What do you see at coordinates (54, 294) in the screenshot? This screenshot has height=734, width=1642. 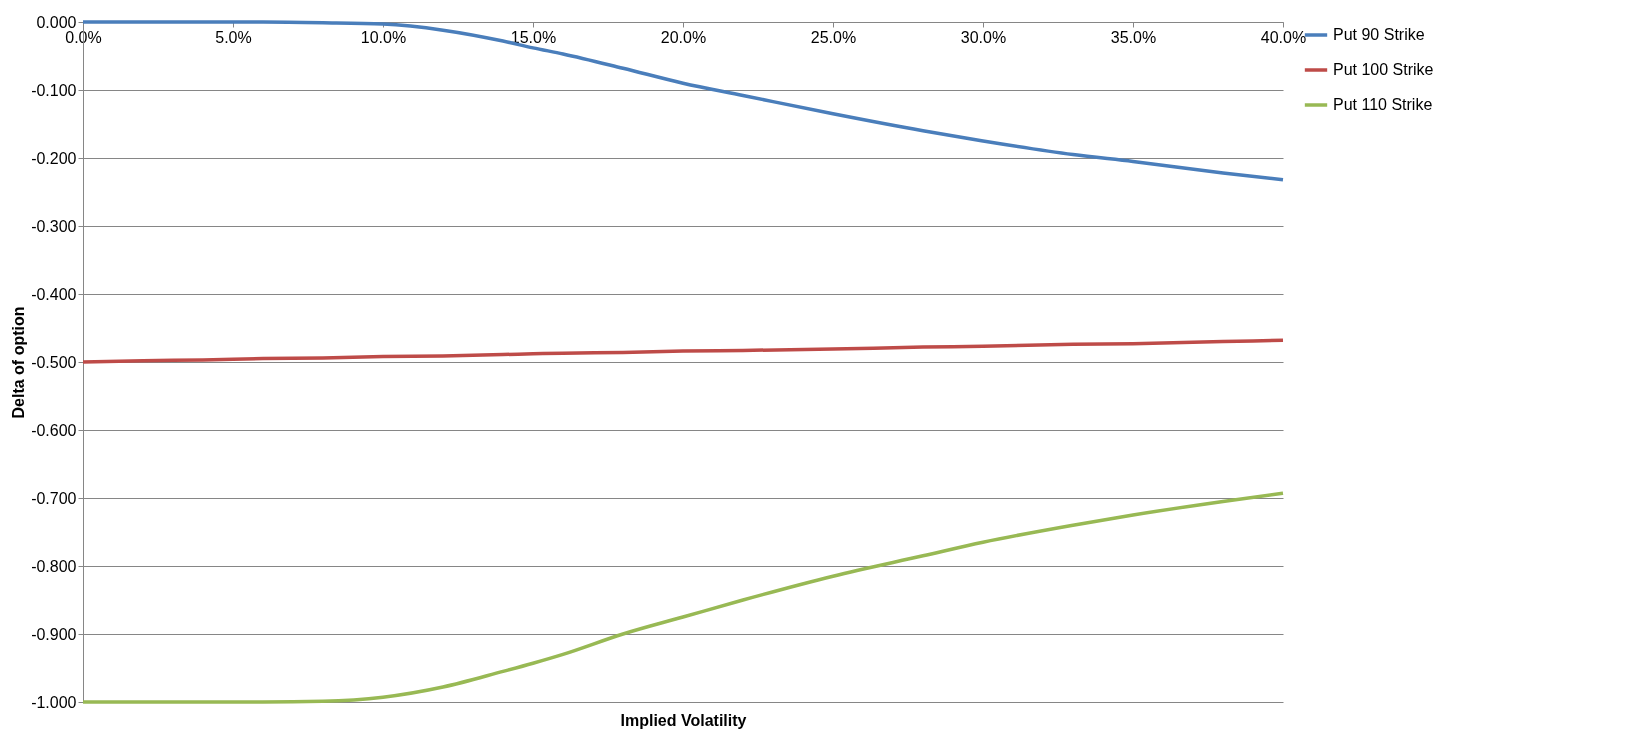 I see `y-tick-label: -0.400` at bounding box center [54, 294].